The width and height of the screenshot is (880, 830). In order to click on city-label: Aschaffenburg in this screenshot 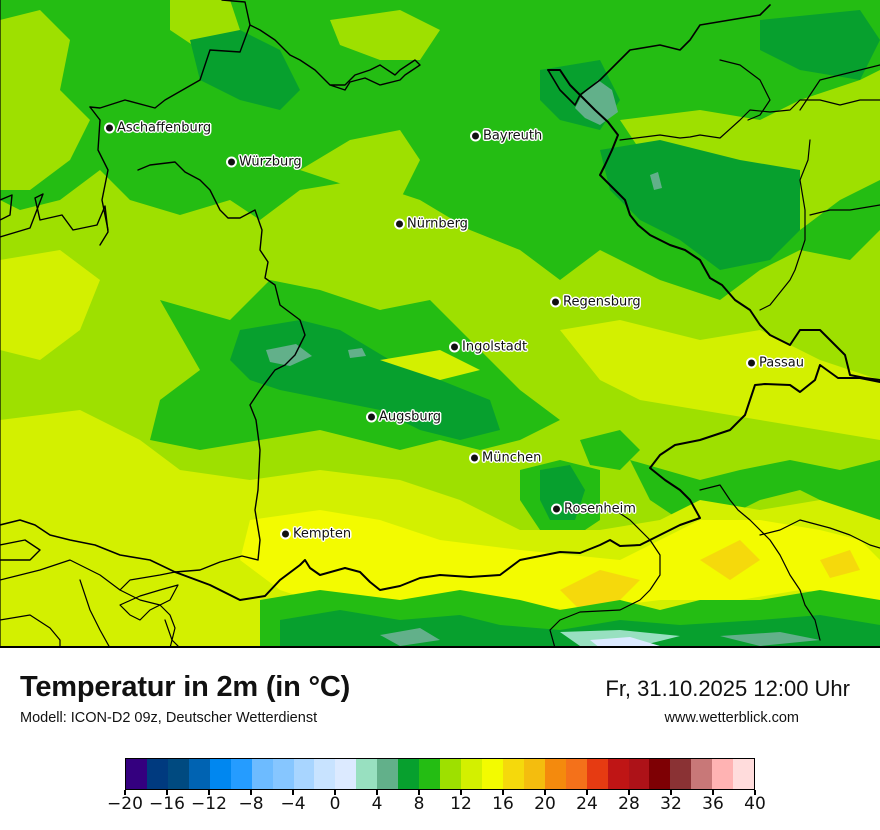, I will do `click(164, 128)`.